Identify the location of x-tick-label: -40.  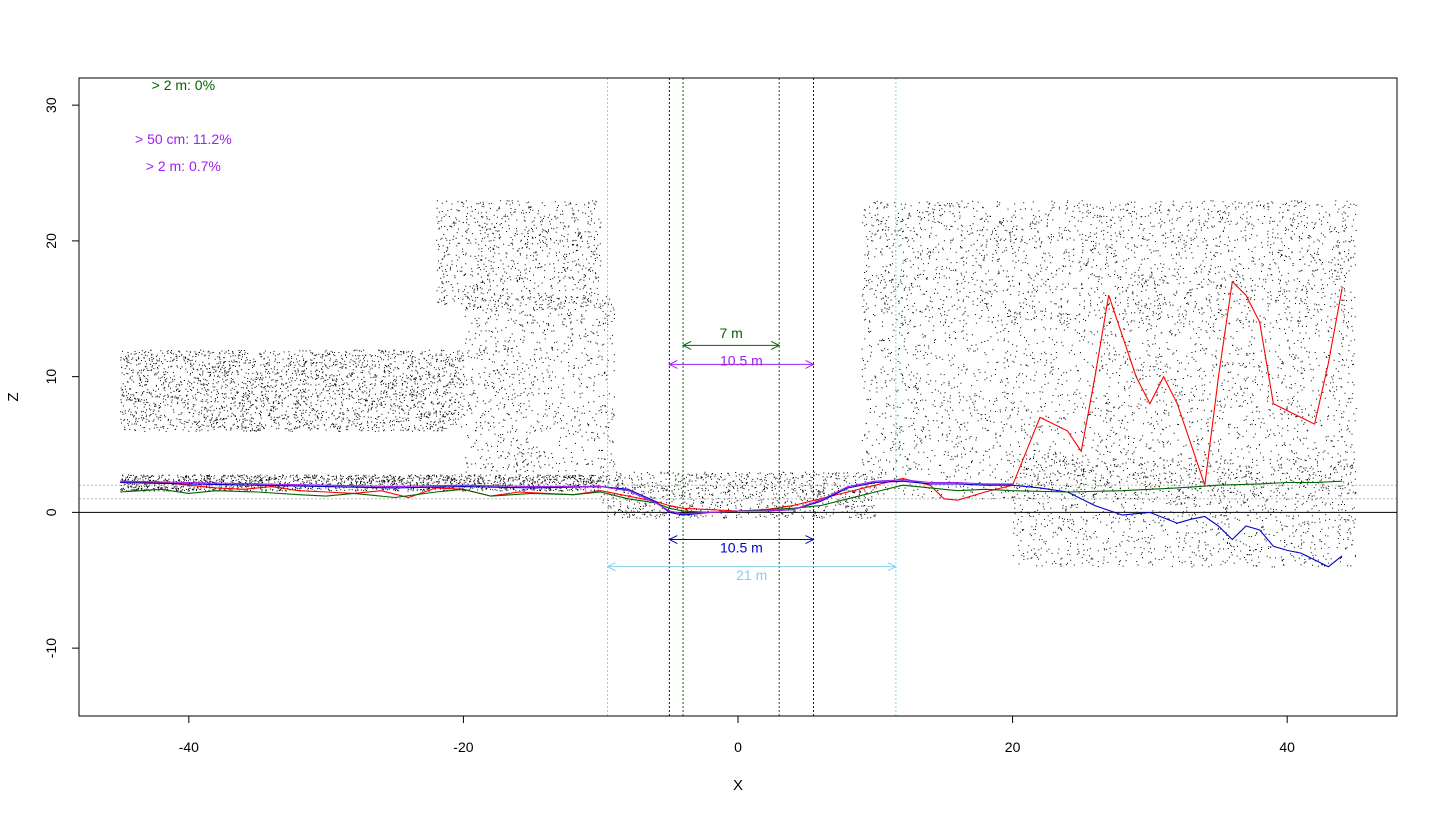
(189, 747).